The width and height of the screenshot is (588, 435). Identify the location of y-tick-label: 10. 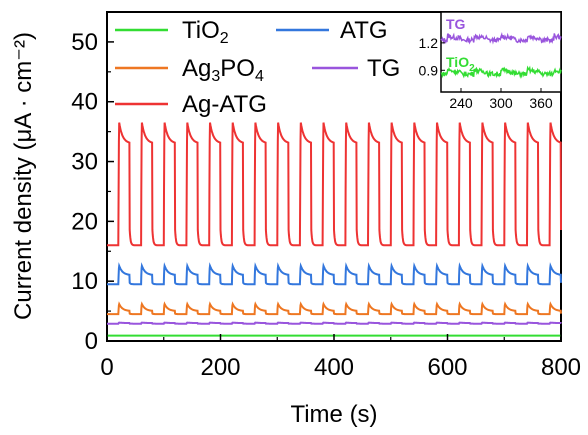
(84, 281).